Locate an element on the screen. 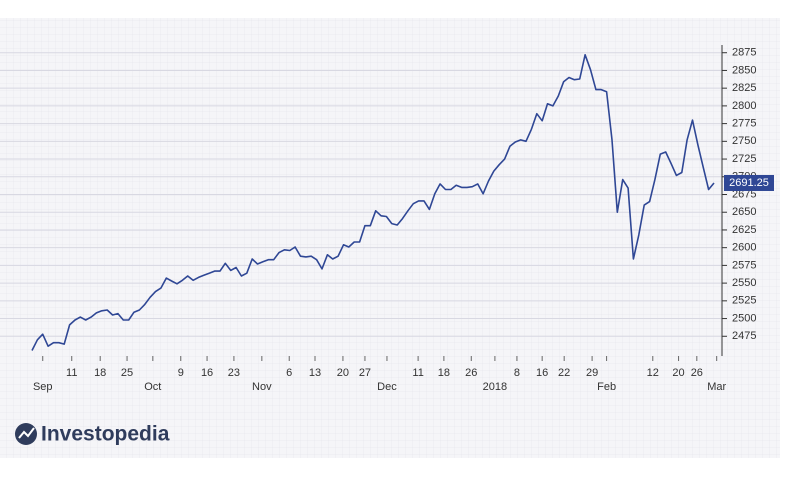 The height and width of the screenshot is (485, 800). y-tick-label: 2550 is located at coordinates (744, 283).